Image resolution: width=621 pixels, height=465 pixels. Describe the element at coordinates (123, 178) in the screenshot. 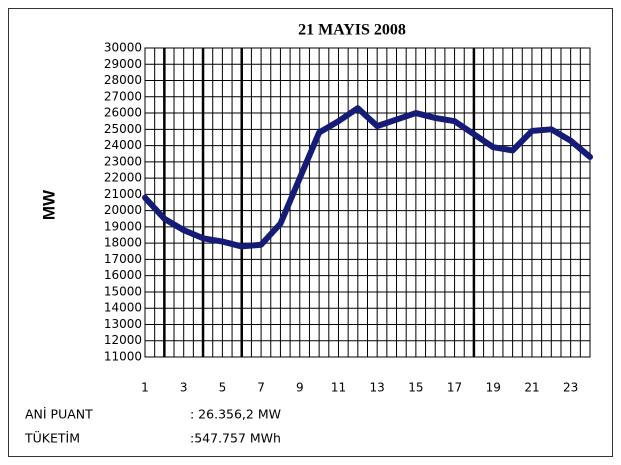

I see `y-tick-label: 22000` at that location.